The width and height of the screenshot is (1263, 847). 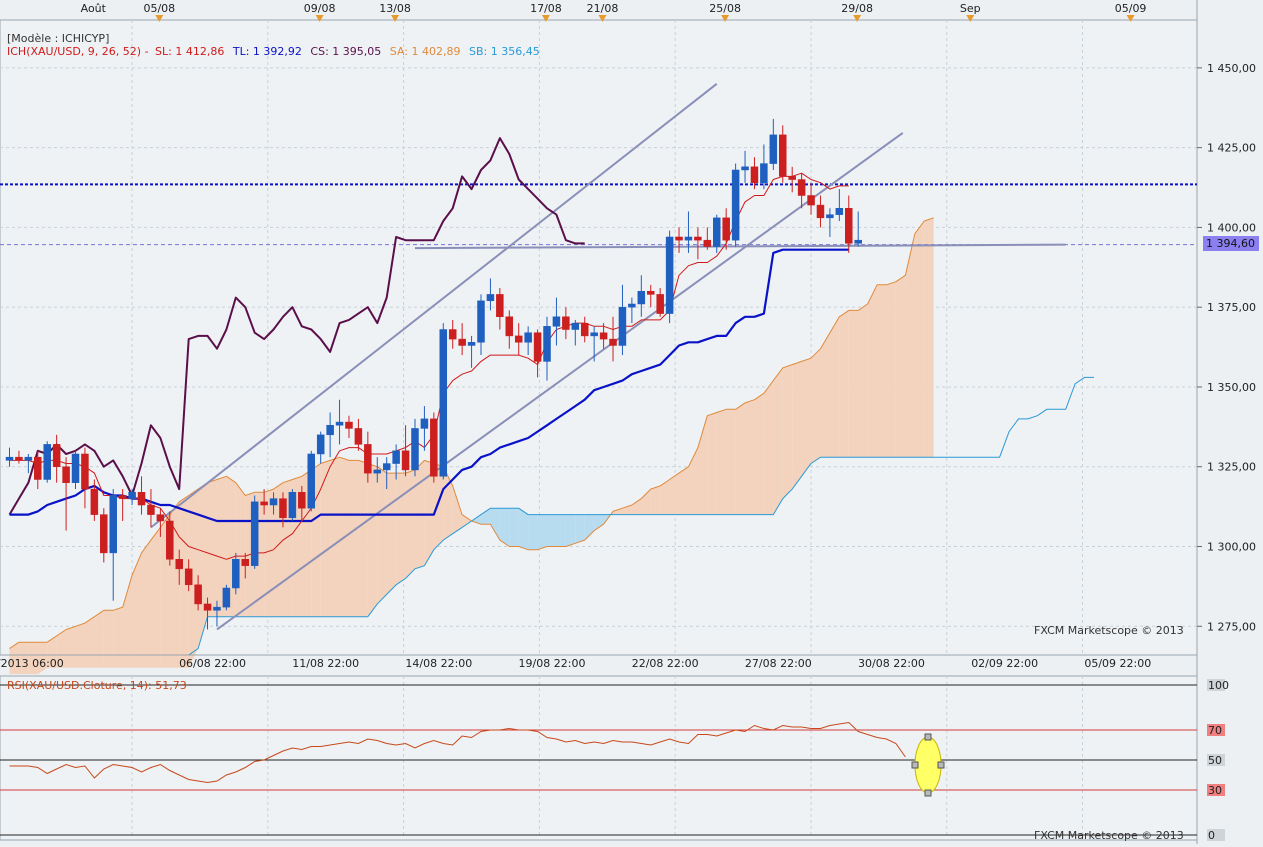 What do you see at coordinates (325, 663) in the screenshot?
I see `x-tick-label: 11/08 22:00` at bounding box center [325, 663].